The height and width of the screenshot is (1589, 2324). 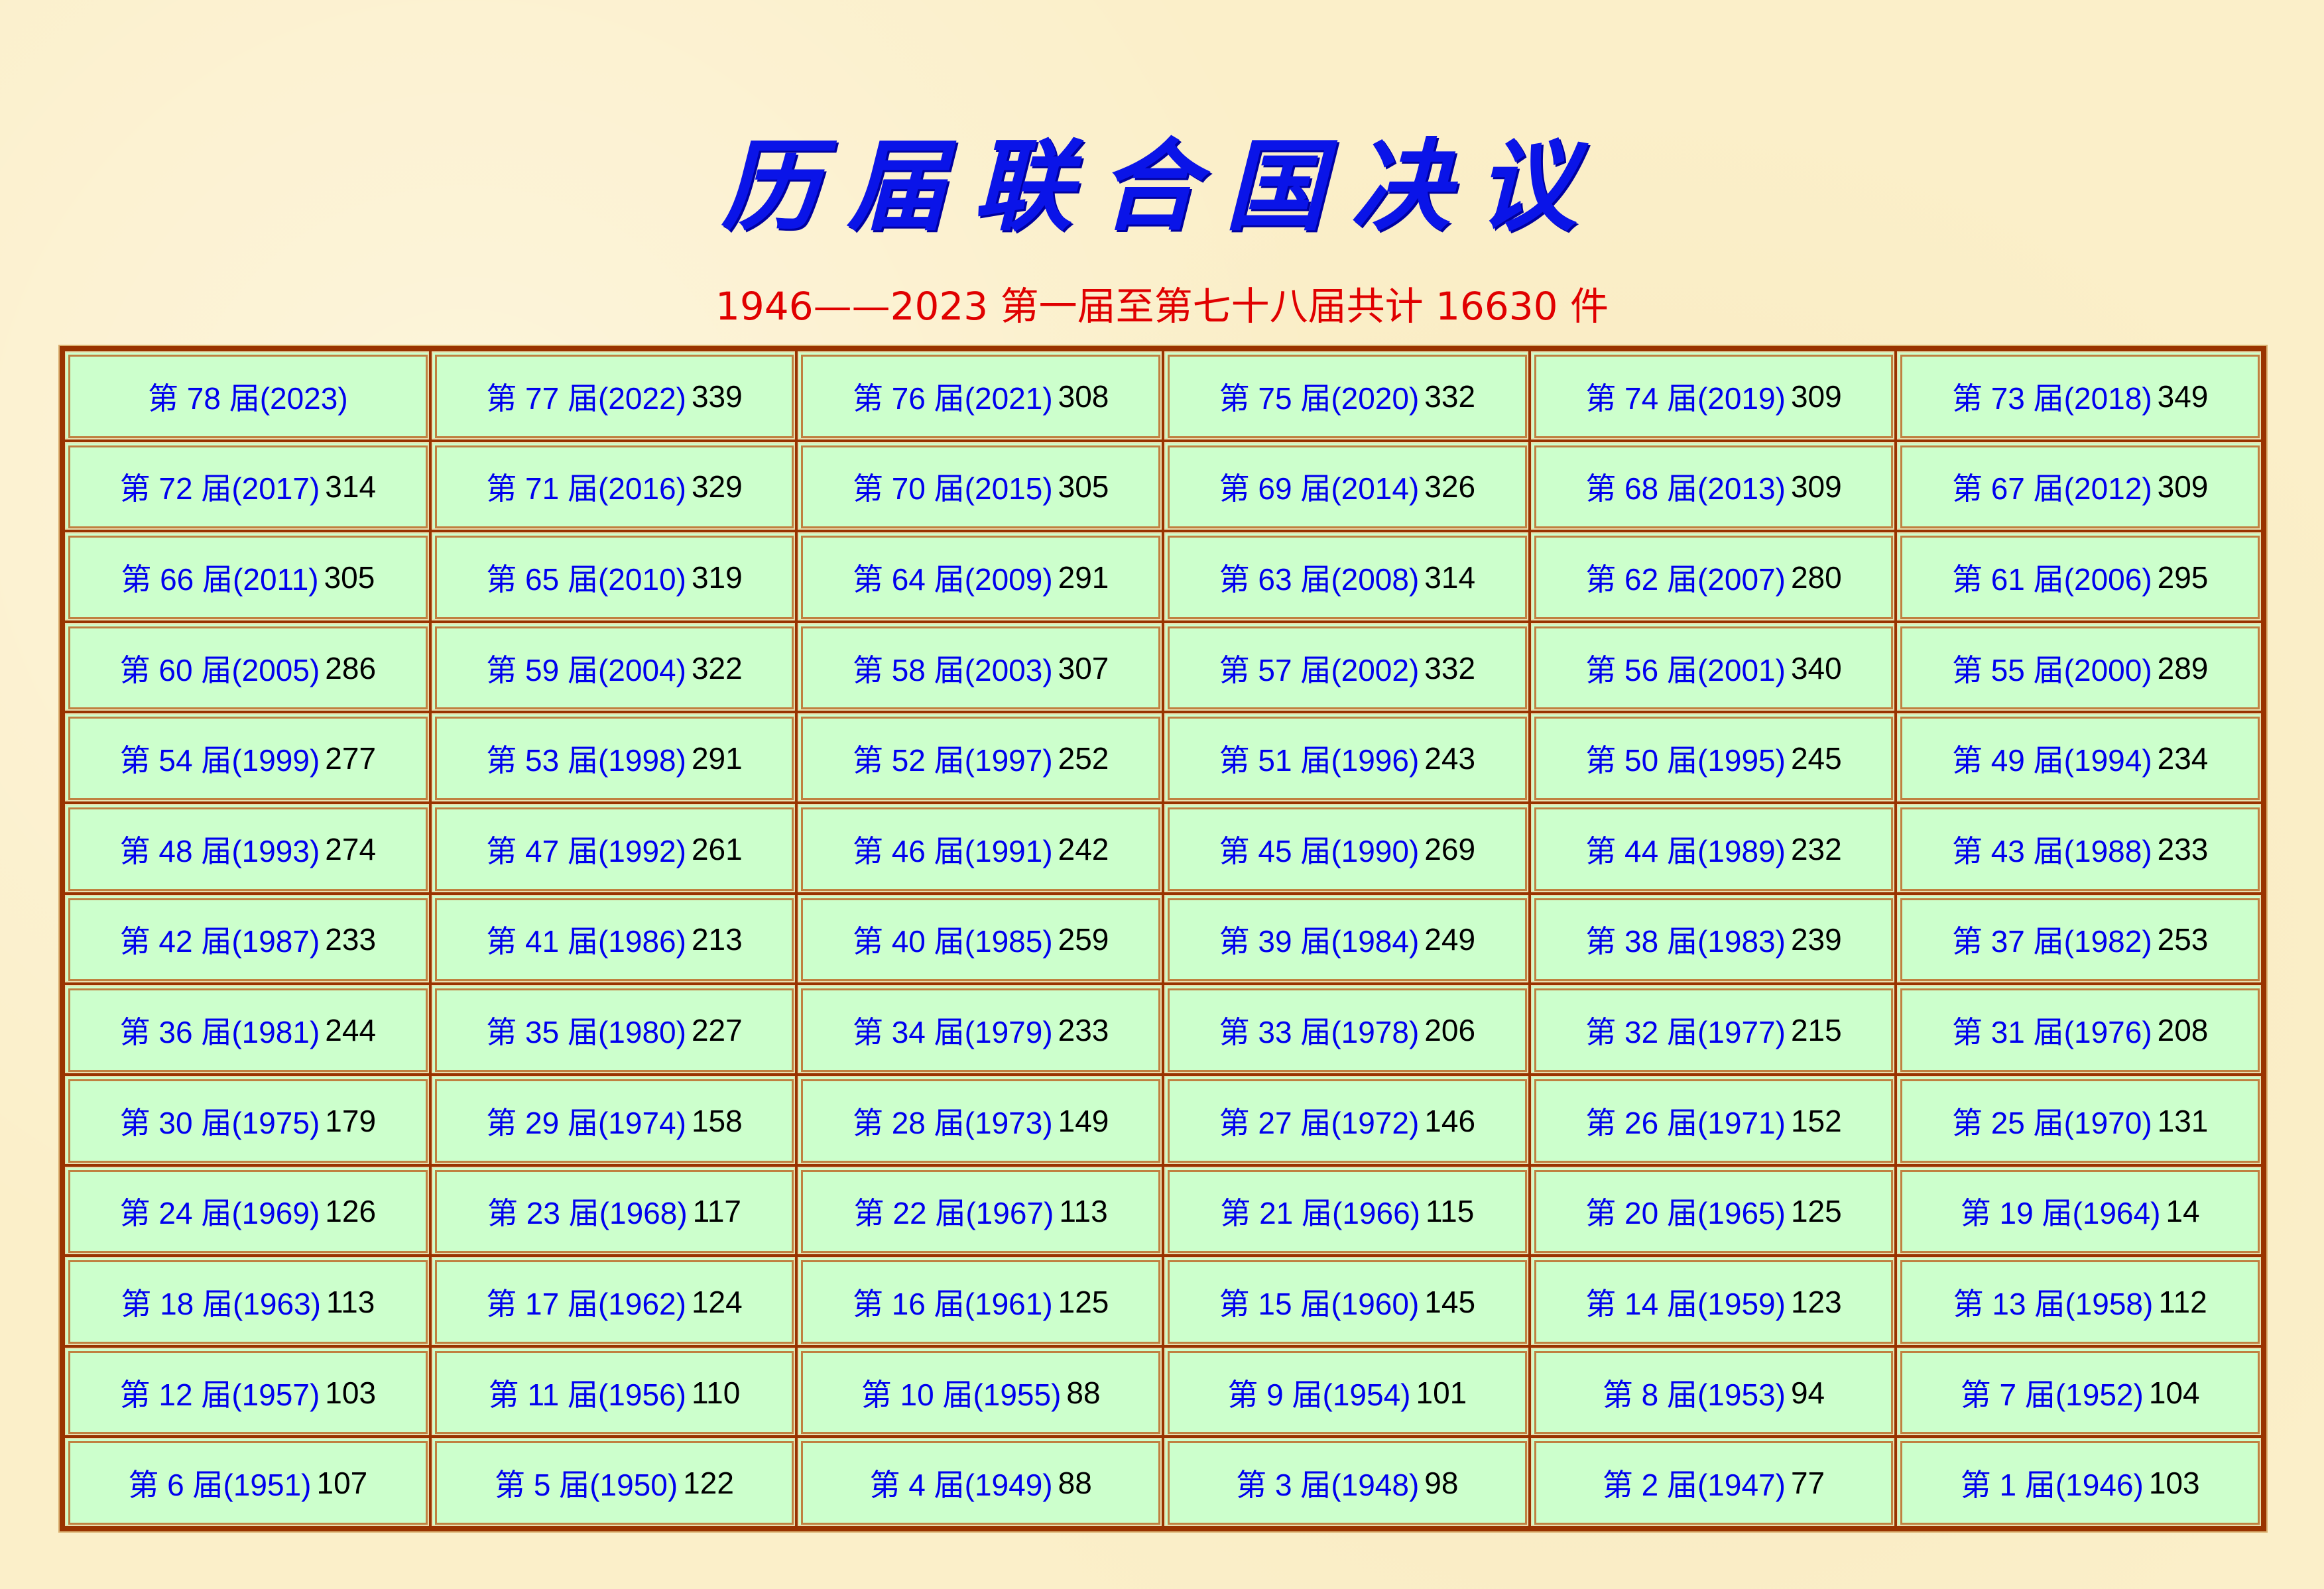 What do you see at coordinates (247, 1301) in the screenshot?
I see `session-cell: 第 18 届(1963) 113` at bounding box center [247, 1301].